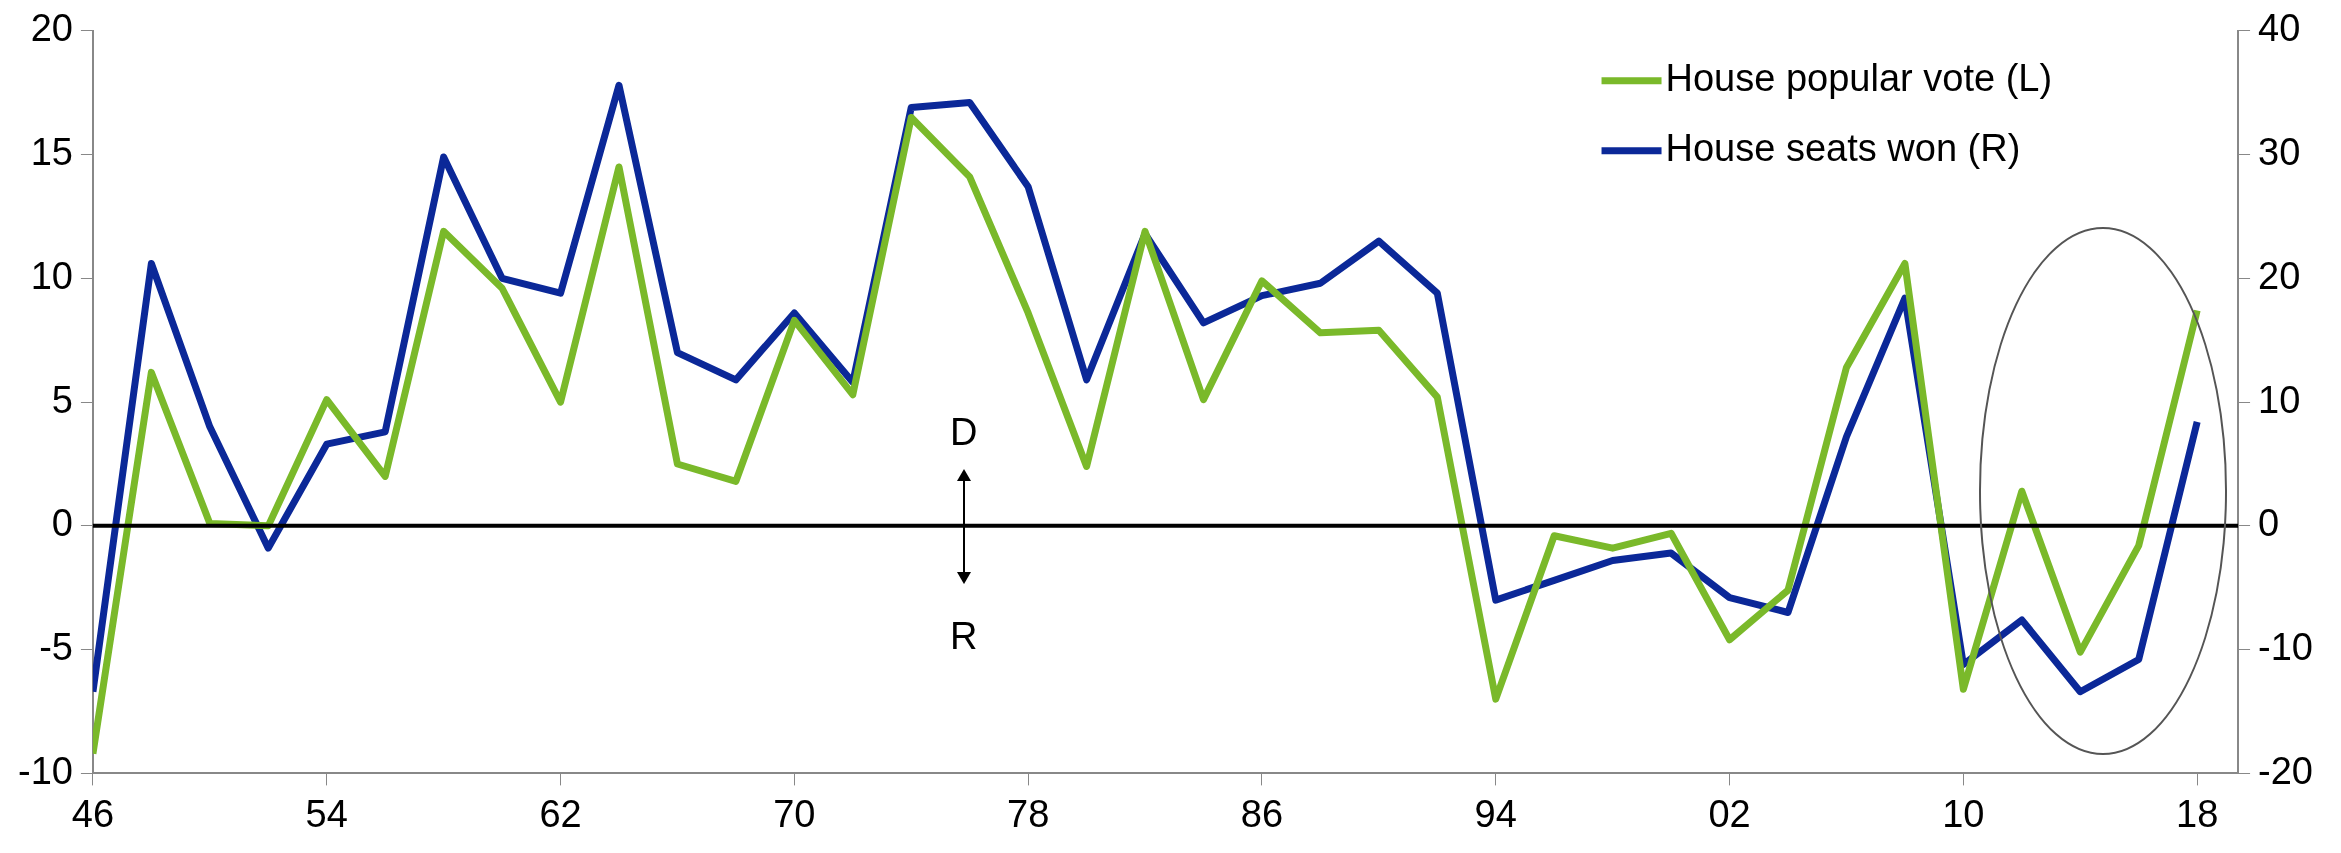  I want to click on y2-tick-label: -10, so click(2285, 647).